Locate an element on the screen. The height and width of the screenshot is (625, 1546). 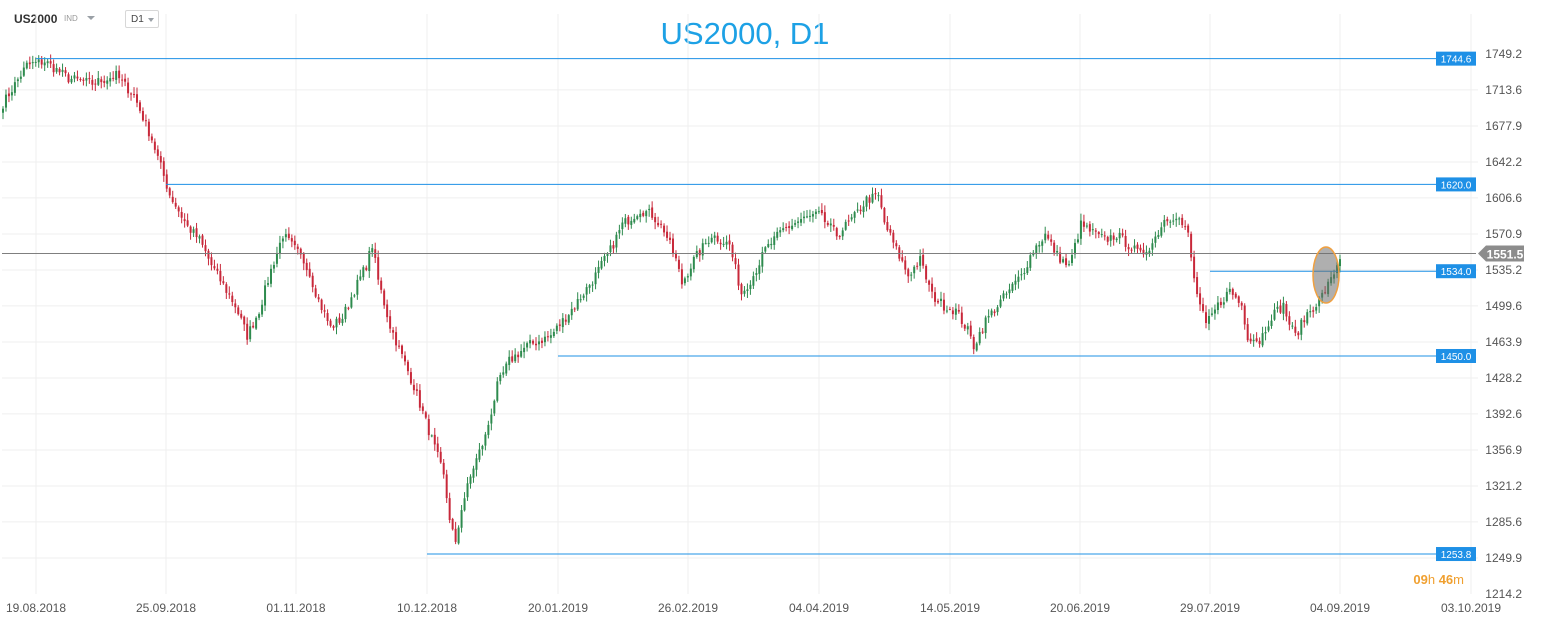
y-tick-label: 1214.2 is located at coordinates (1503, 594).